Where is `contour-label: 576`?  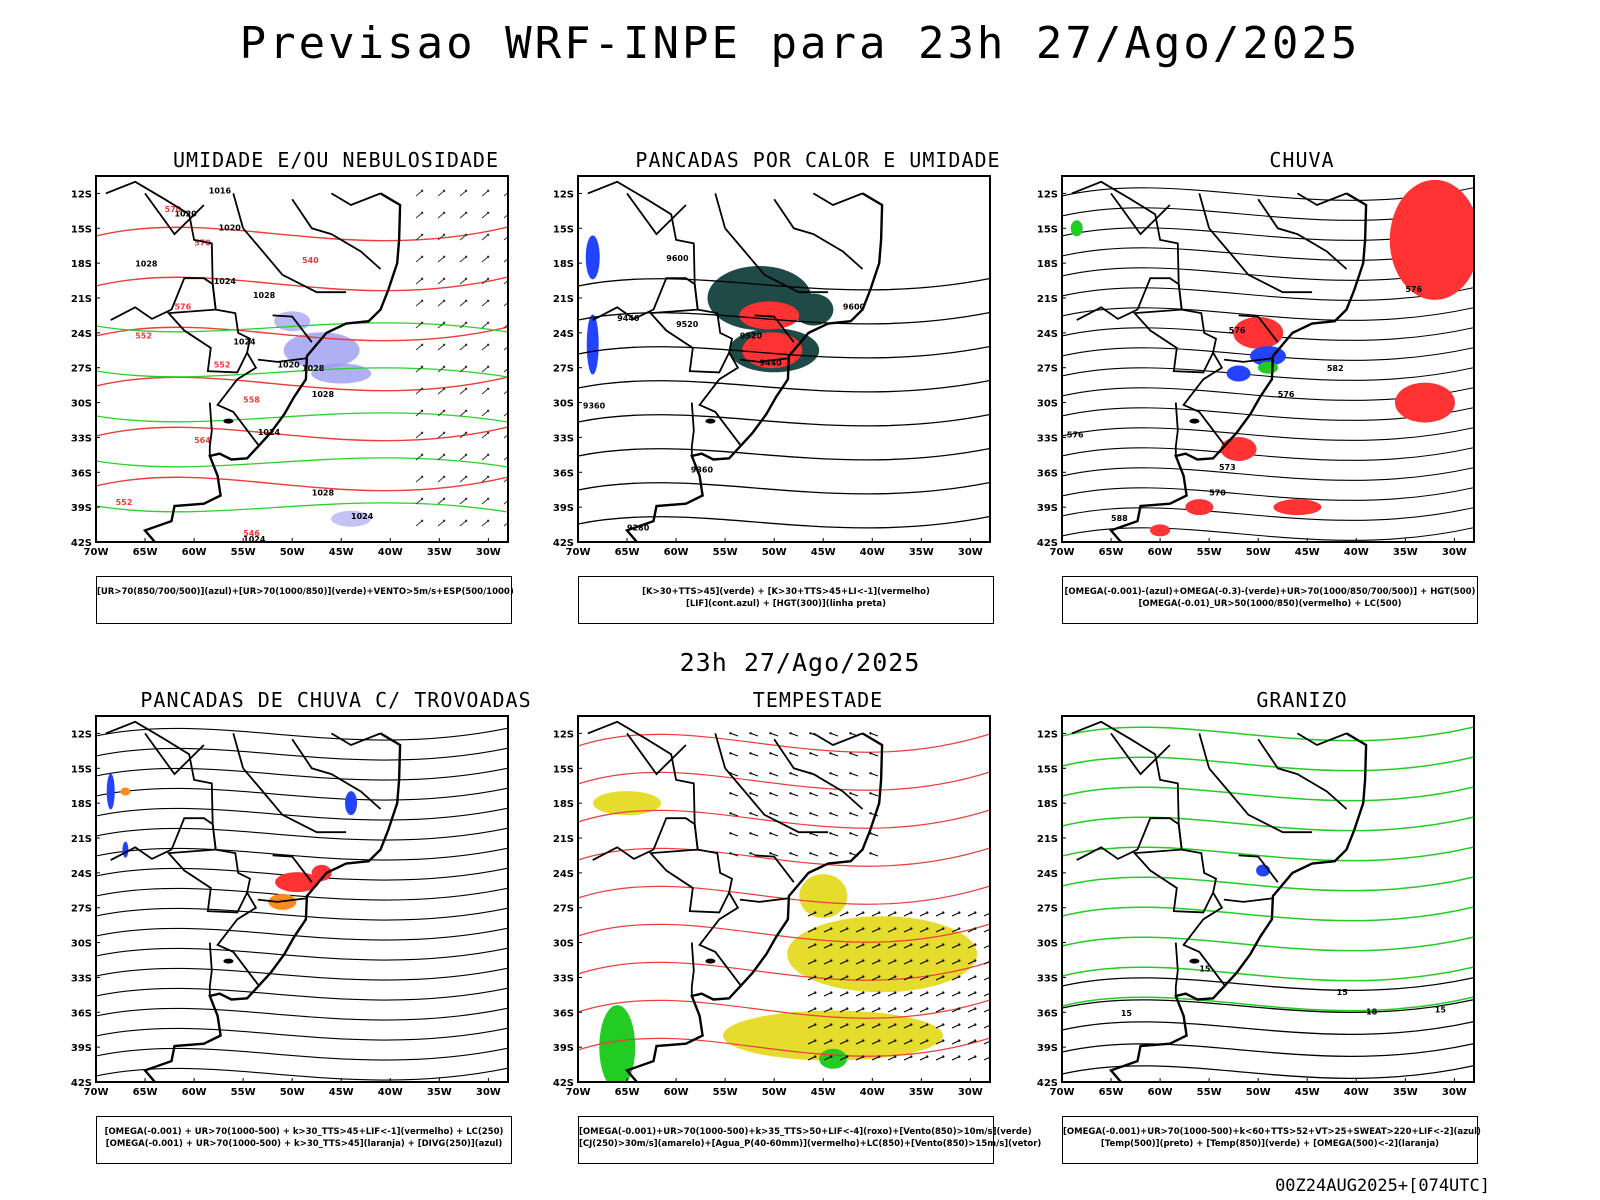
contour-label: 576 is located at coordinates (1413, 289).